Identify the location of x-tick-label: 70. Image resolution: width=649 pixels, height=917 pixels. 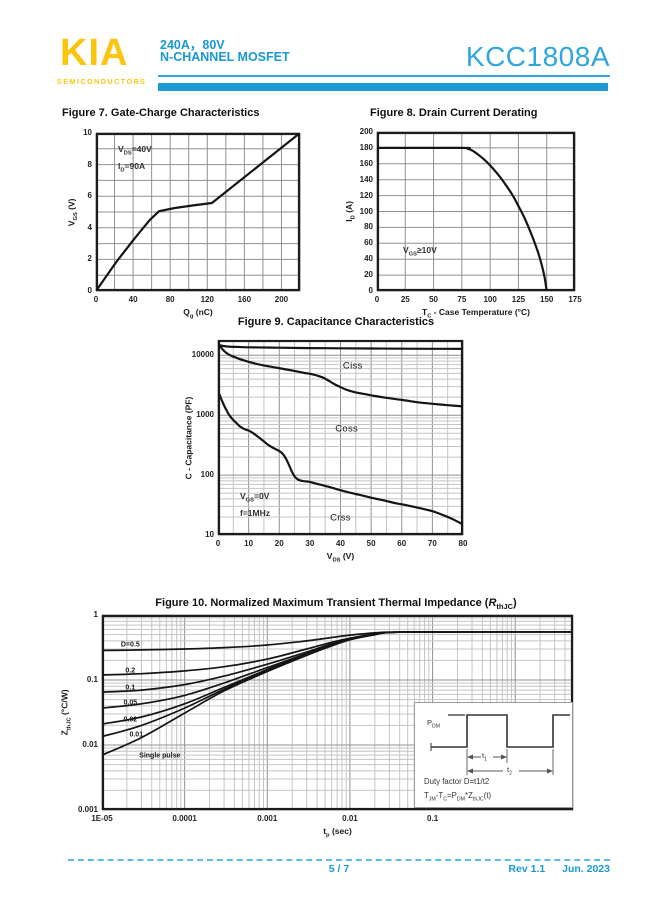
(432, 543).